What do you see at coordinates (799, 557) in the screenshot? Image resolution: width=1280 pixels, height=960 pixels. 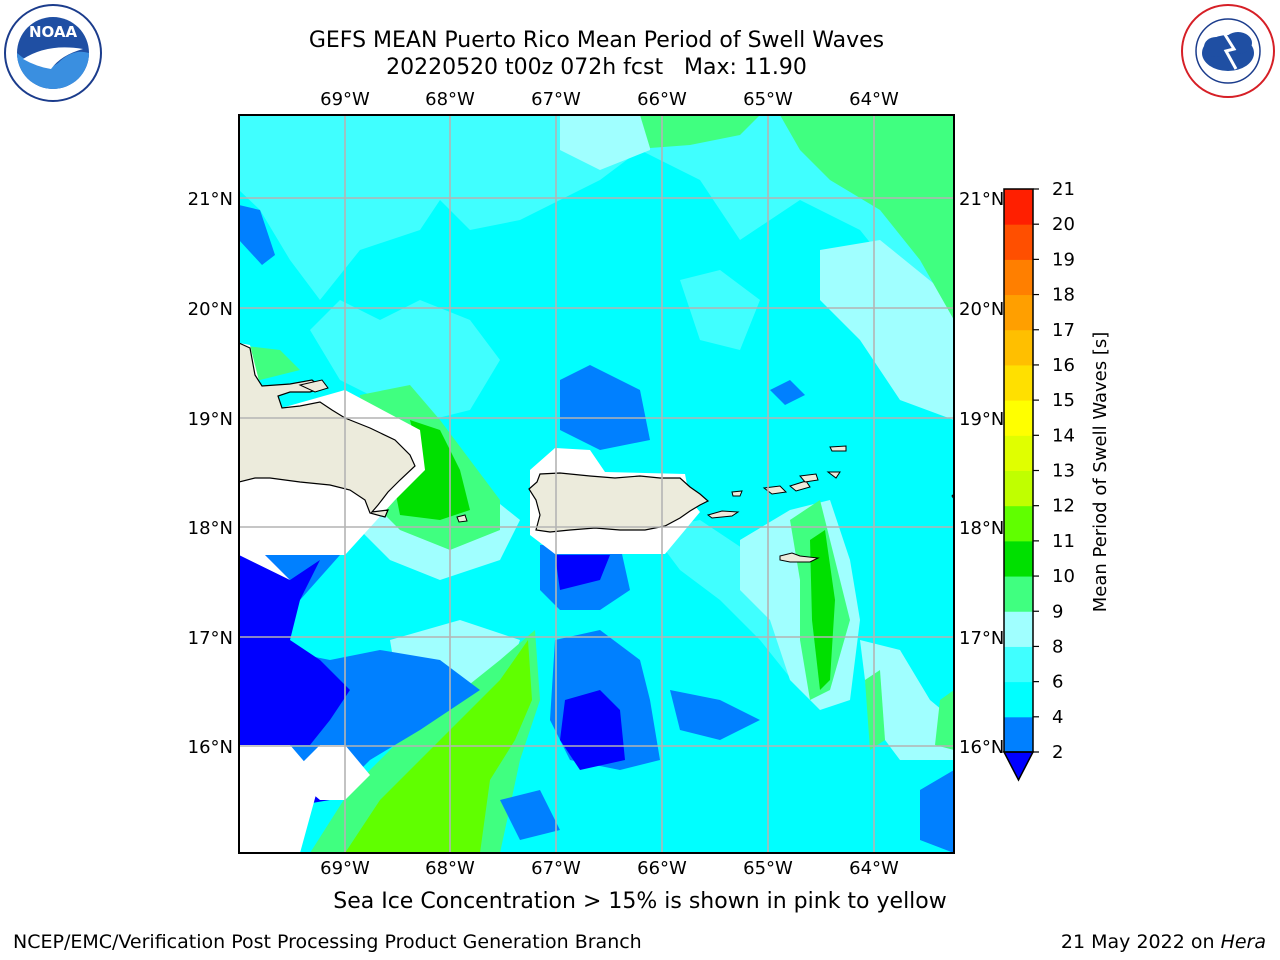 I see `land-st-croix` at bounding box center [799, 557].